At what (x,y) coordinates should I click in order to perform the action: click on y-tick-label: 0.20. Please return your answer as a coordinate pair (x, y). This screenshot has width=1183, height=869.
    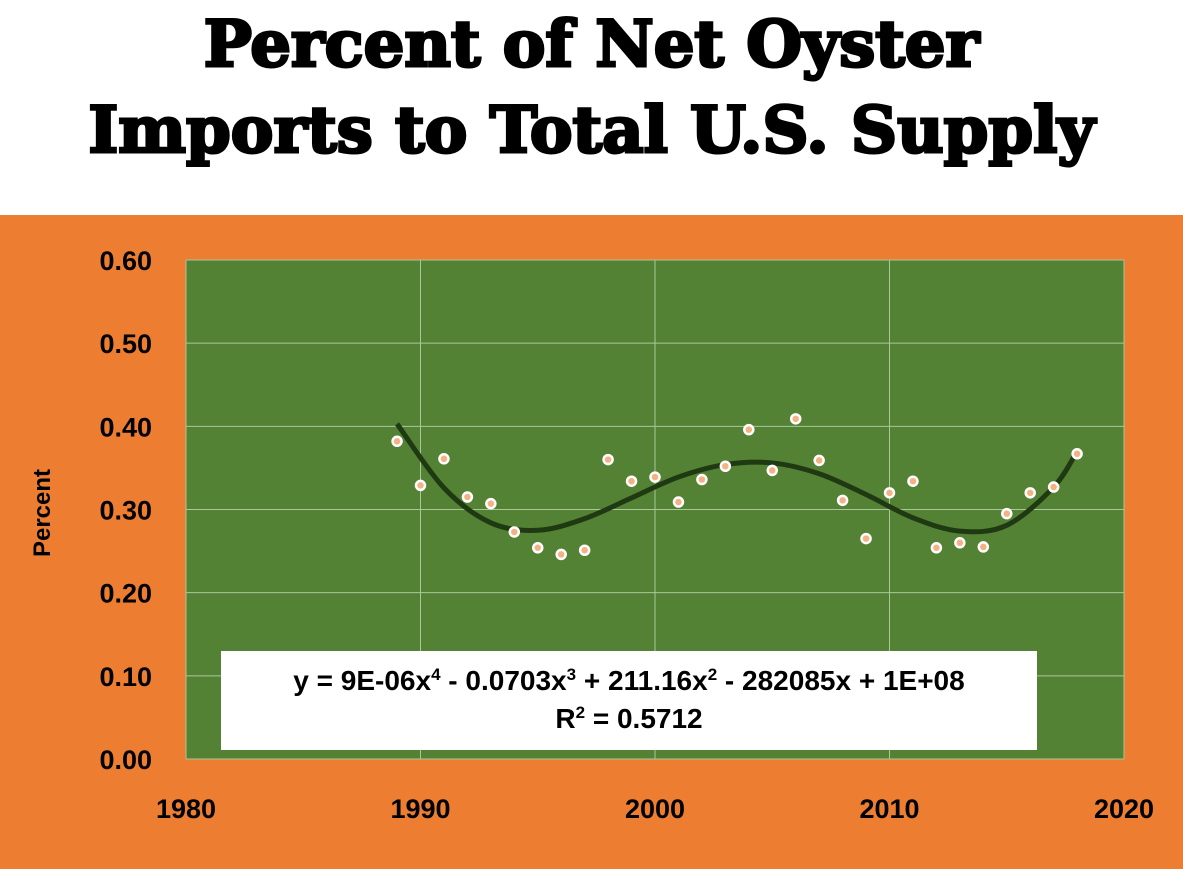
    Looking at the image, I should click on (125, 594).